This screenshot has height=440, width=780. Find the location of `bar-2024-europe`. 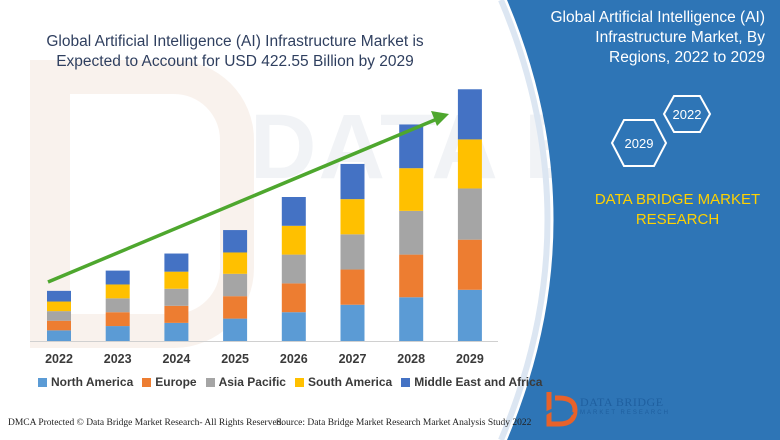

bar-2024-europe is located at coordinates (176, 314).